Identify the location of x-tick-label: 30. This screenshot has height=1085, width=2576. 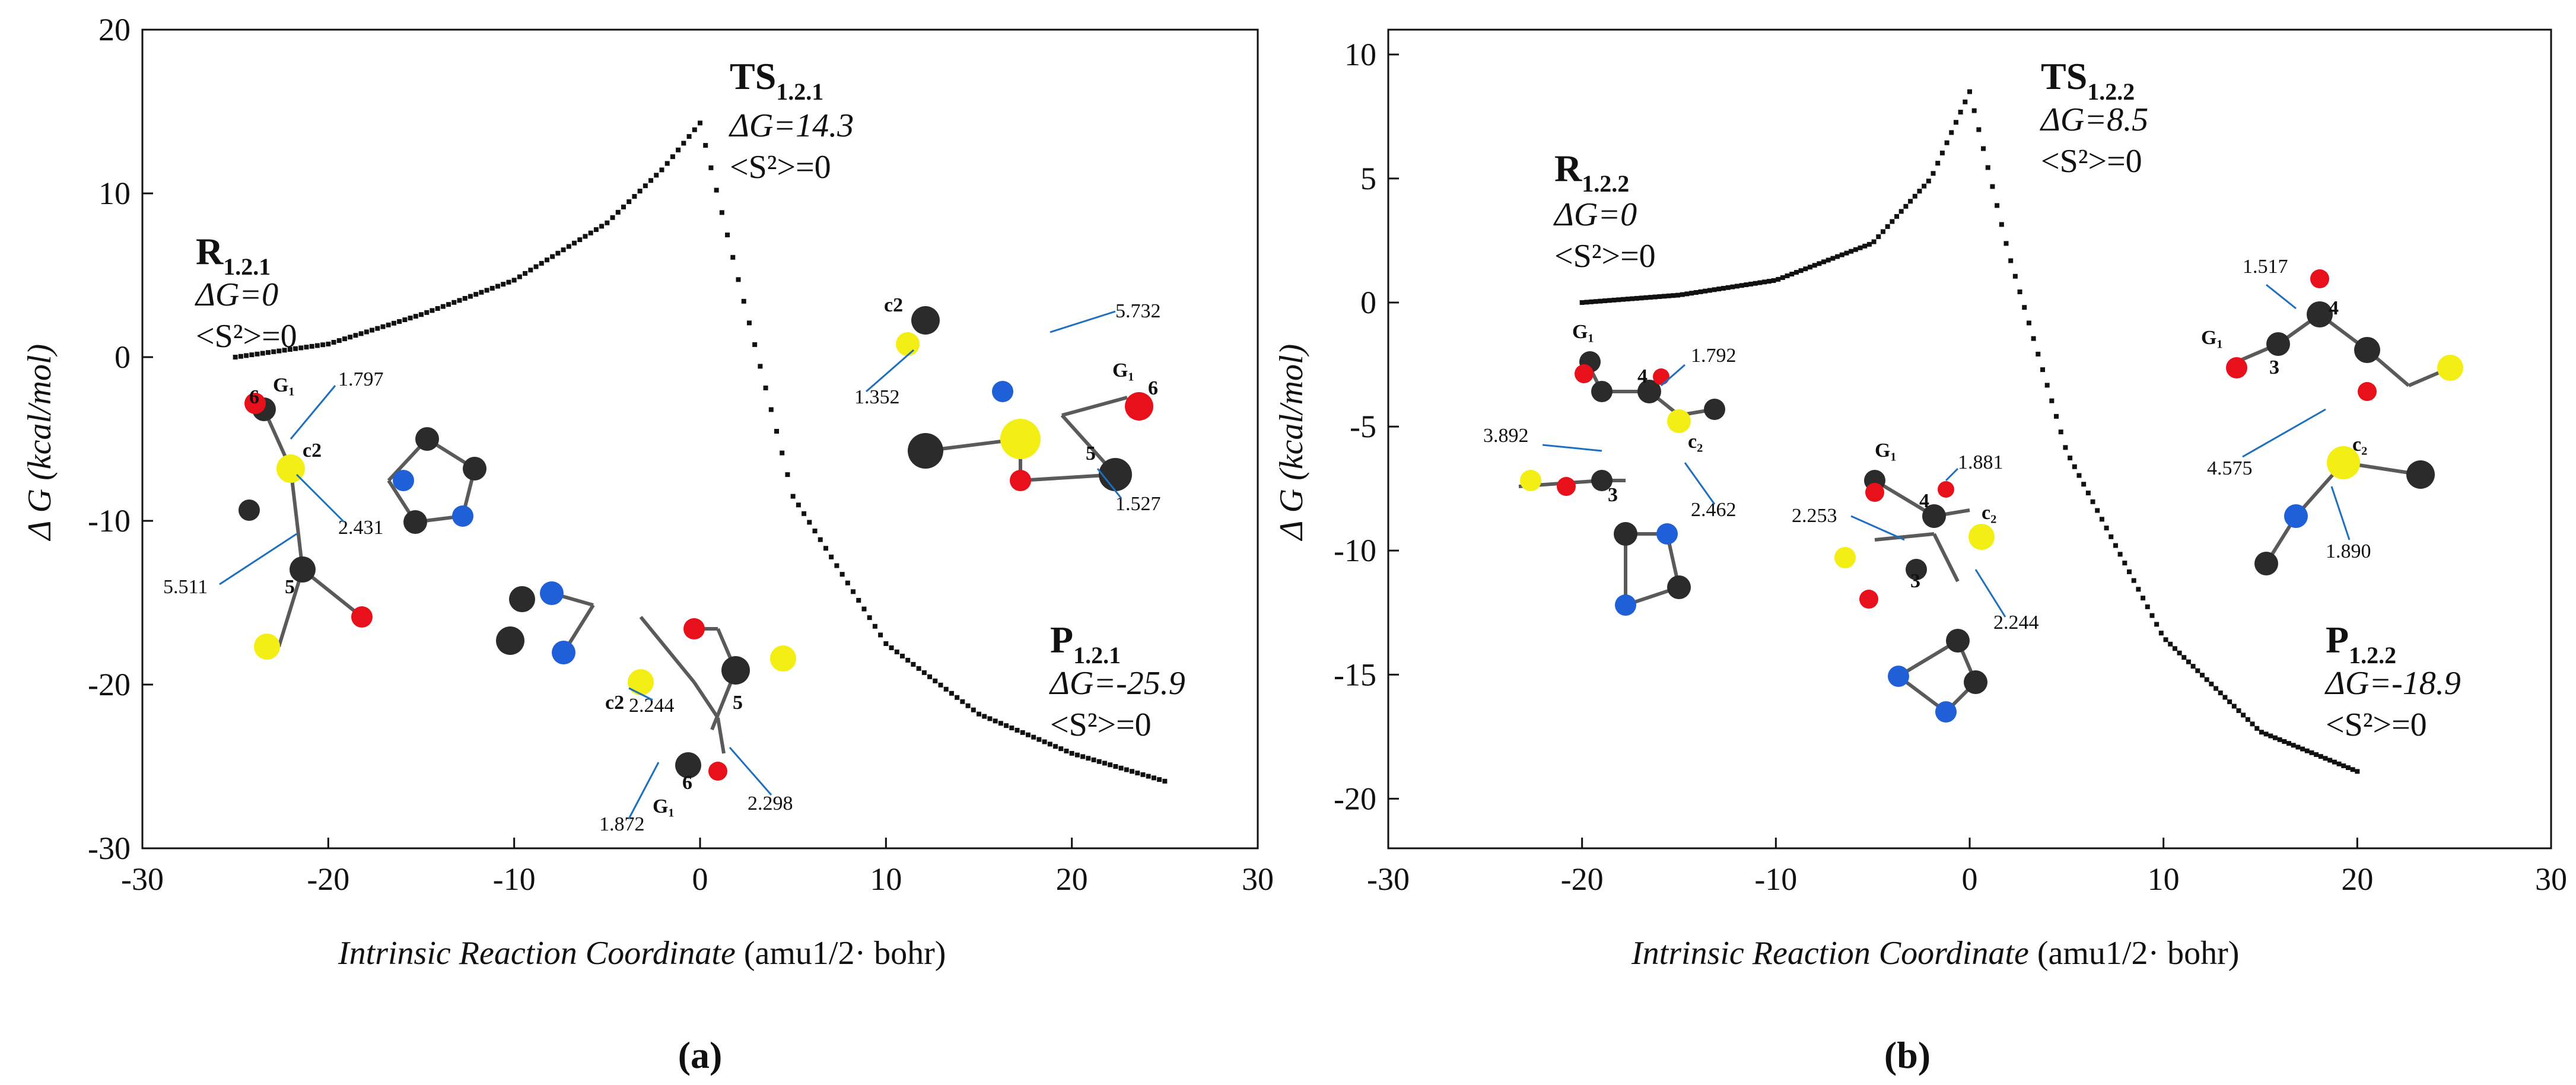
(2551, 879).